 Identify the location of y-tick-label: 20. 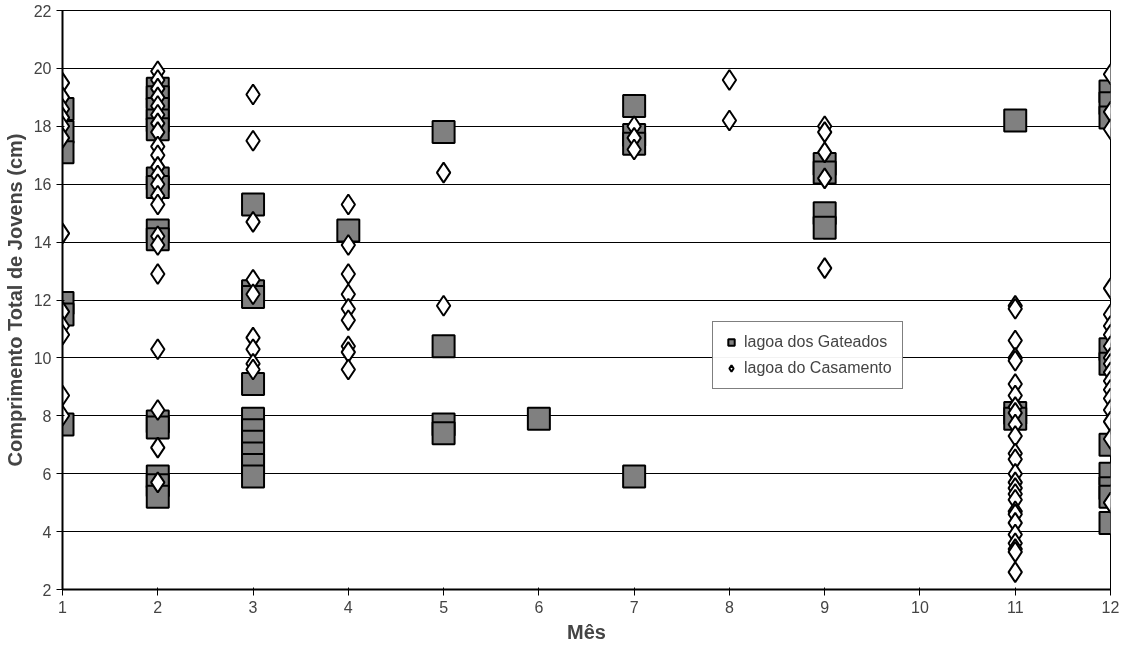
(42, 69).